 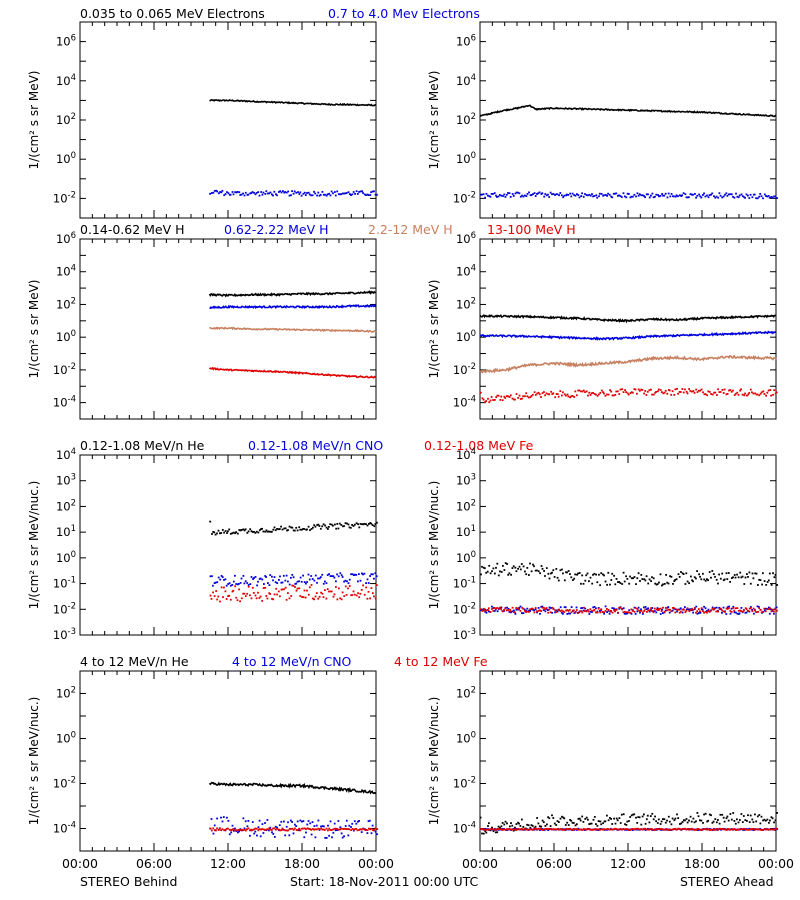 What do you see at coordinates (629, 574) in the screenshot?
I see `series-0-12-1-08-mev-n-he` at bounding box center [629, 574].